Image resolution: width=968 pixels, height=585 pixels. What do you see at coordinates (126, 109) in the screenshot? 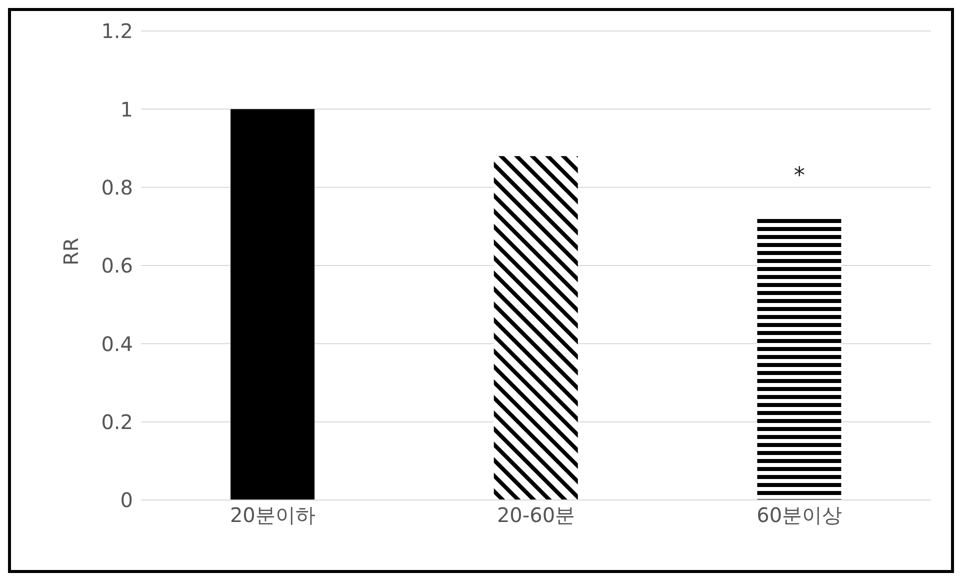
I see `y-tick-label: 1` at bounding box center [126, 109].